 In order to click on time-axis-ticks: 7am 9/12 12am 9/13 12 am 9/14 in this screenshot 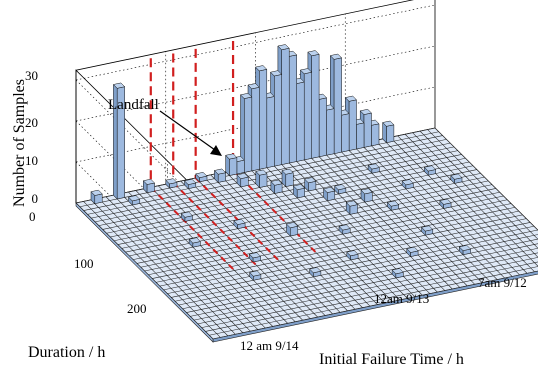, I will do `click(383, 314)`.